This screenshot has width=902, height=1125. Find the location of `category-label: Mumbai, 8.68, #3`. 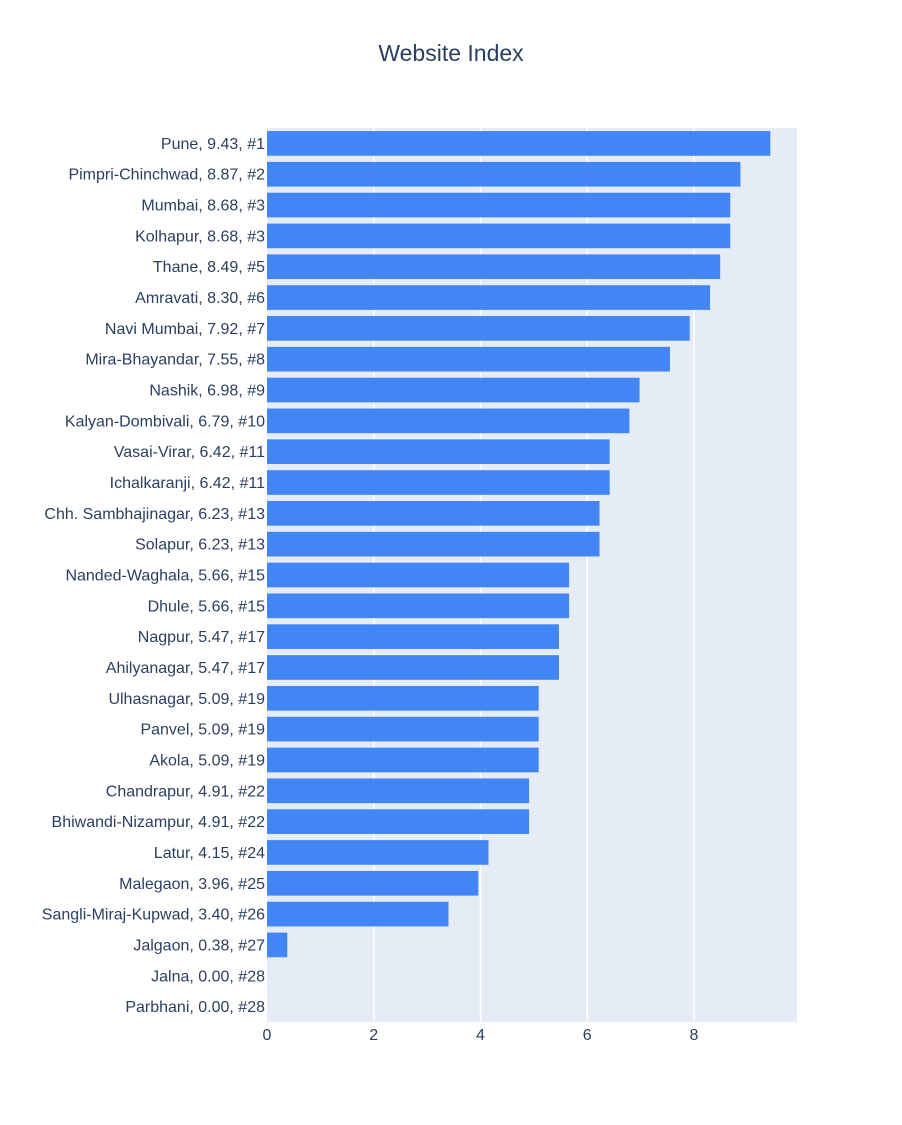

category-label: Mumbai, 8.68, #3 is located at coordinates (203, 206).